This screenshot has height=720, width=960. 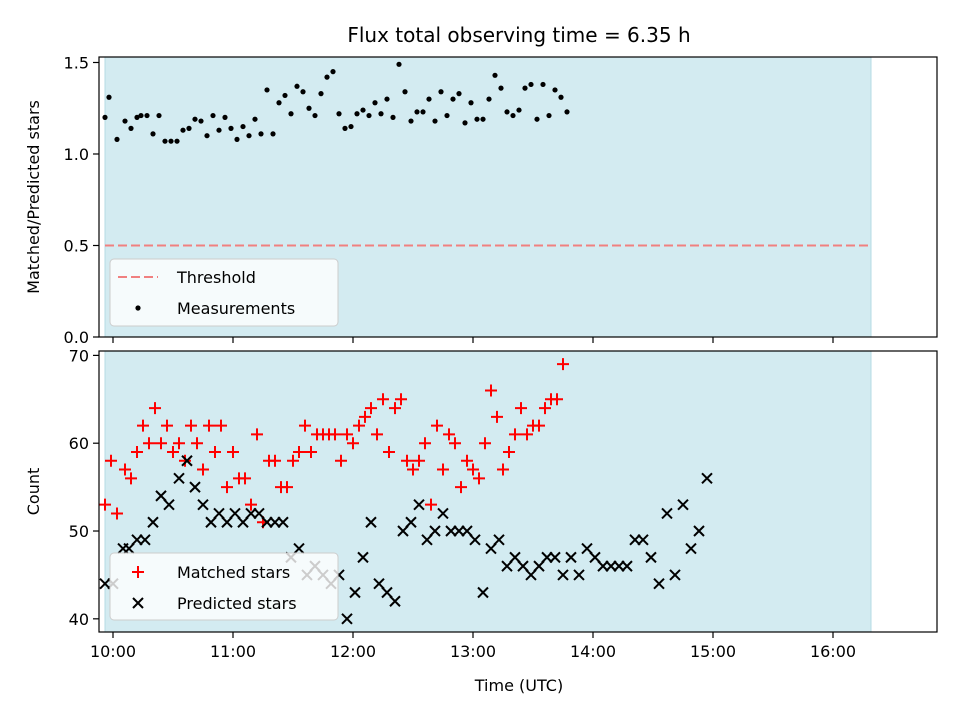 I want to click on count-legend: Matched stars Predicted stars, so click(x=224, y=586).